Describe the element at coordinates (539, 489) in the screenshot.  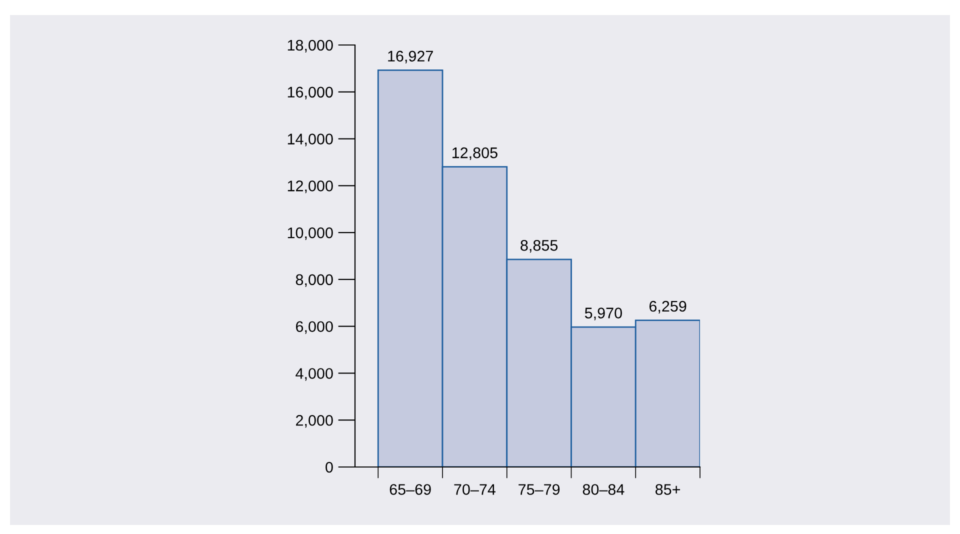
I see `x-tick-label: 75–79` at that location.